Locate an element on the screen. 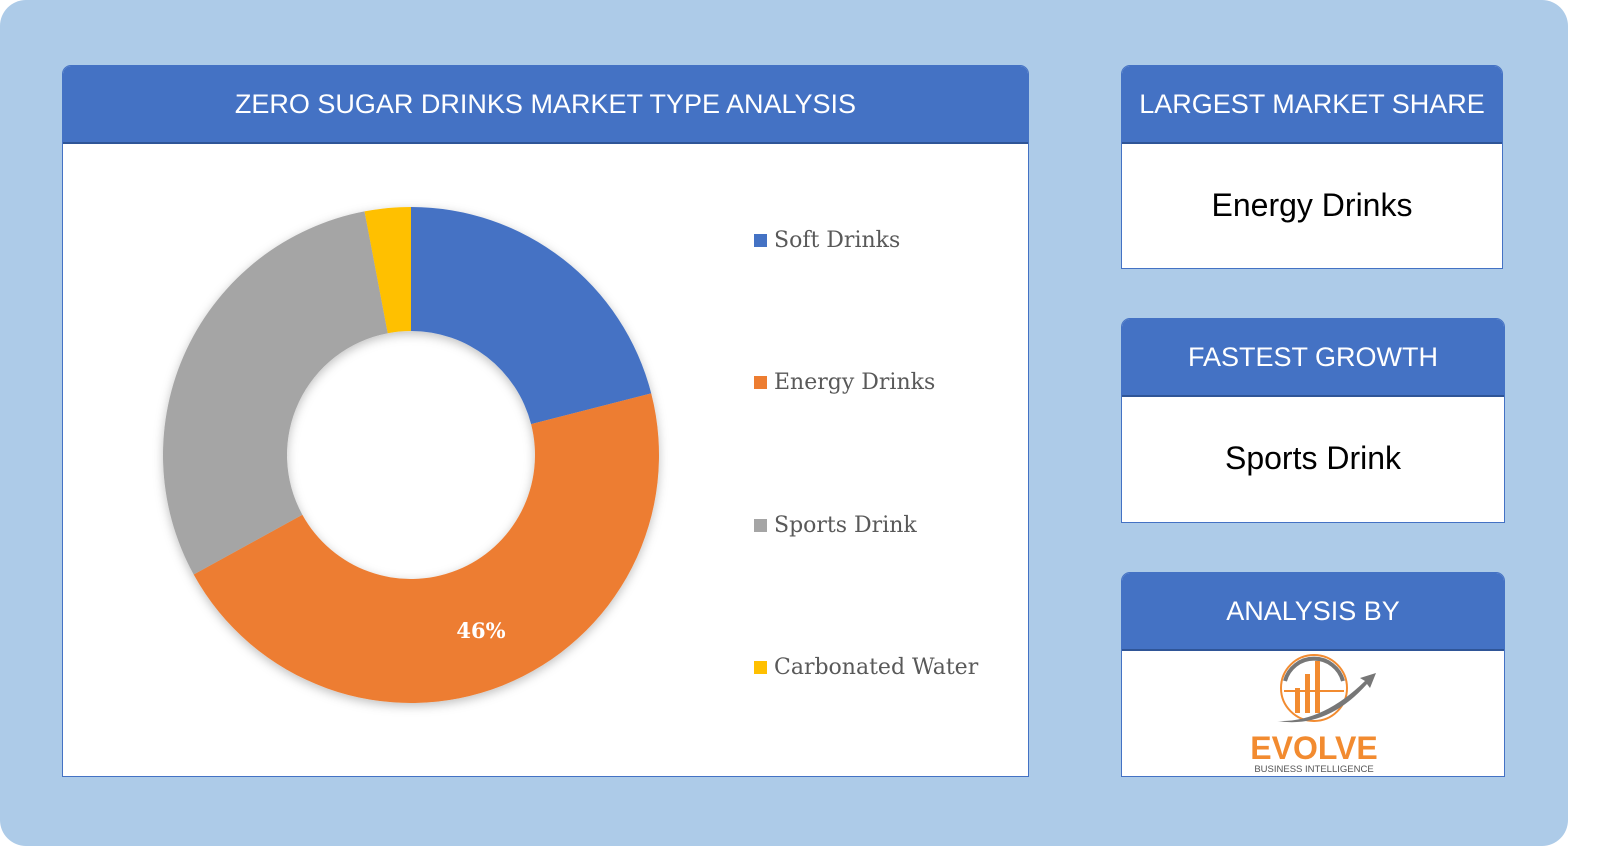 The image size is (1600, 863). card-title: FASTEST GROWTH is located at coordinates (1313, 358).